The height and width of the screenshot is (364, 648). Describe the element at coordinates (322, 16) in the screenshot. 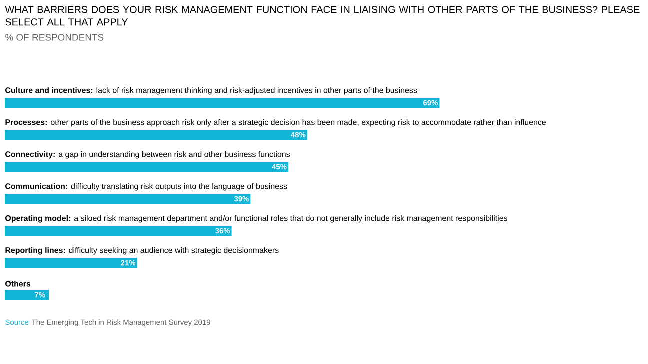

I see `chart-title: WHAT BARRIERS DOES YOUR RISK MANAGEMENT FUNCTION FACE IN LIAISING WITH OTHER PARTS OF THE BUSINESS? PLEASE SELECT ALL THAT APPLY` at that location.